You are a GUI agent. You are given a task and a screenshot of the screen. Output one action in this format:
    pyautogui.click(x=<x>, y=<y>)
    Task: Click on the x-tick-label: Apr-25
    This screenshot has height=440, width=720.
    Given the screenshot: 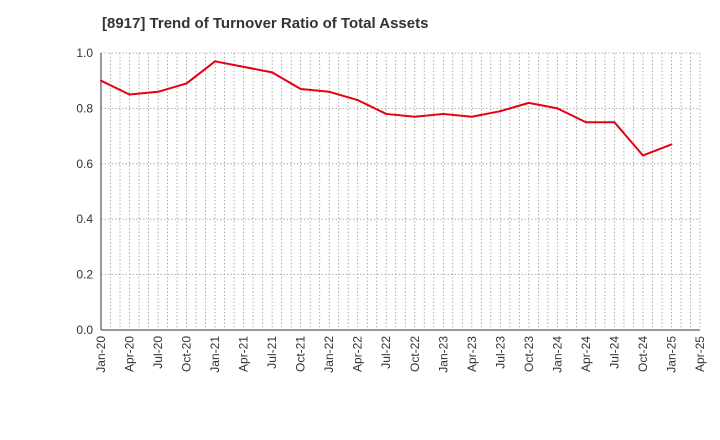 What is the action you would take?
    pyautogui.click(x=700, y=354)
    